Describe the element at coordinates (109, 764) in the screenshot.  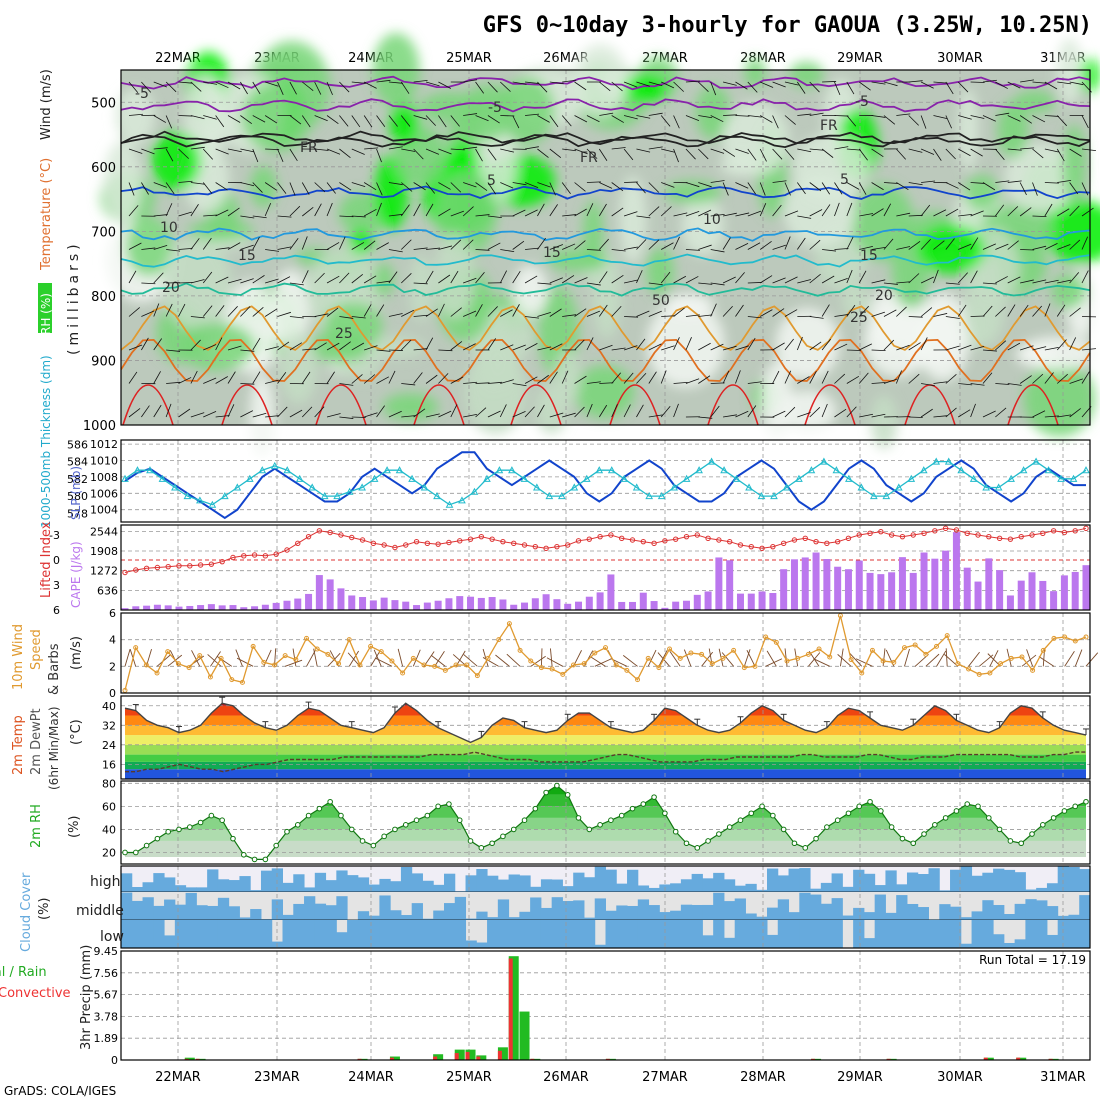
I see `temp-ytick: 16` at that location.